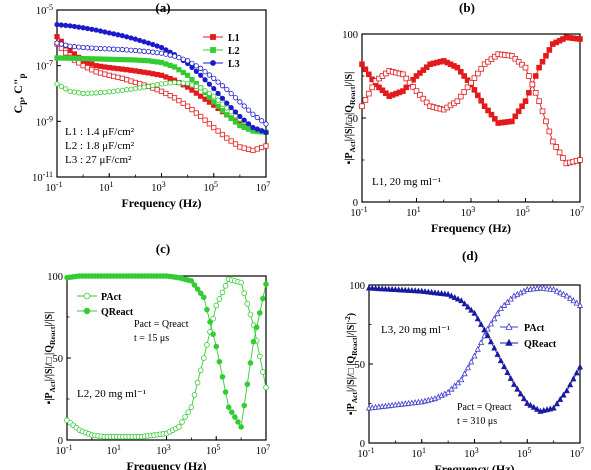 Image resolution: width=591 pixels, height=470 pixels. Describe the element at coordinates (211, 187) in the screenshot. I see `x-tick-label: 10⁵` at that location.